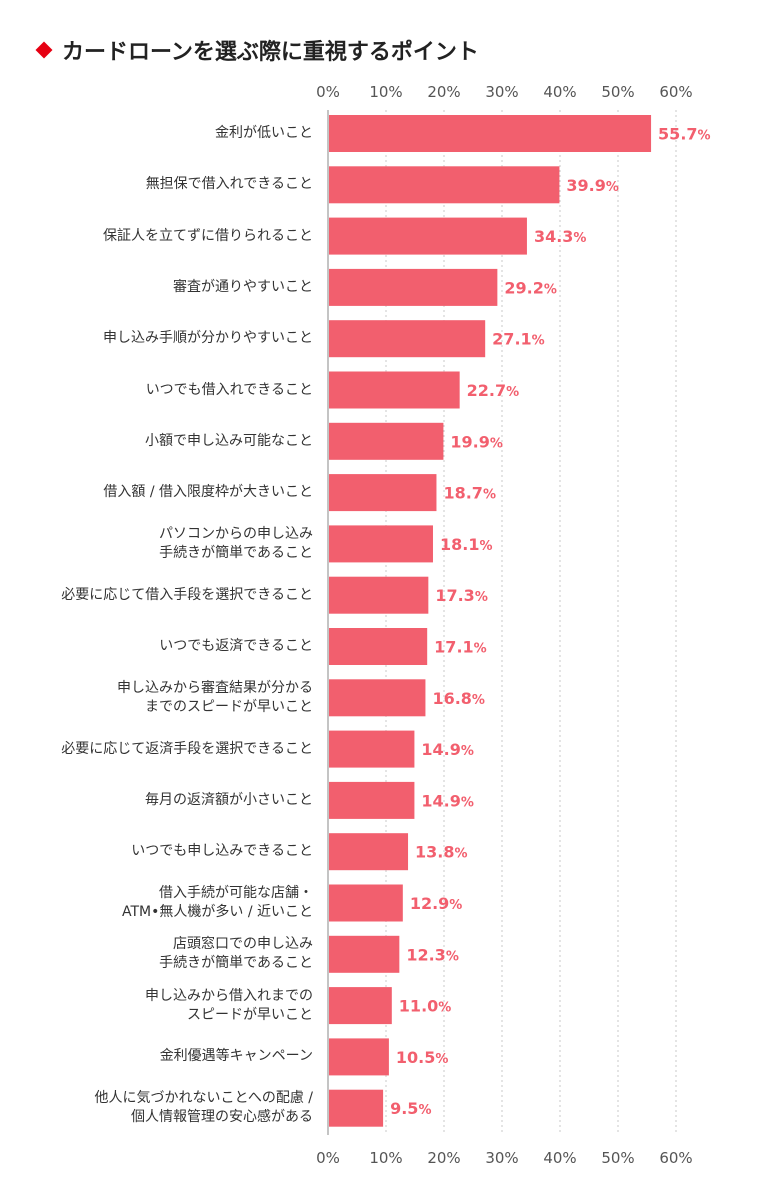  Describe the element at coordinates (236, 646) in the screenshot. I see `category-label: いつでも返済できること` at that location.